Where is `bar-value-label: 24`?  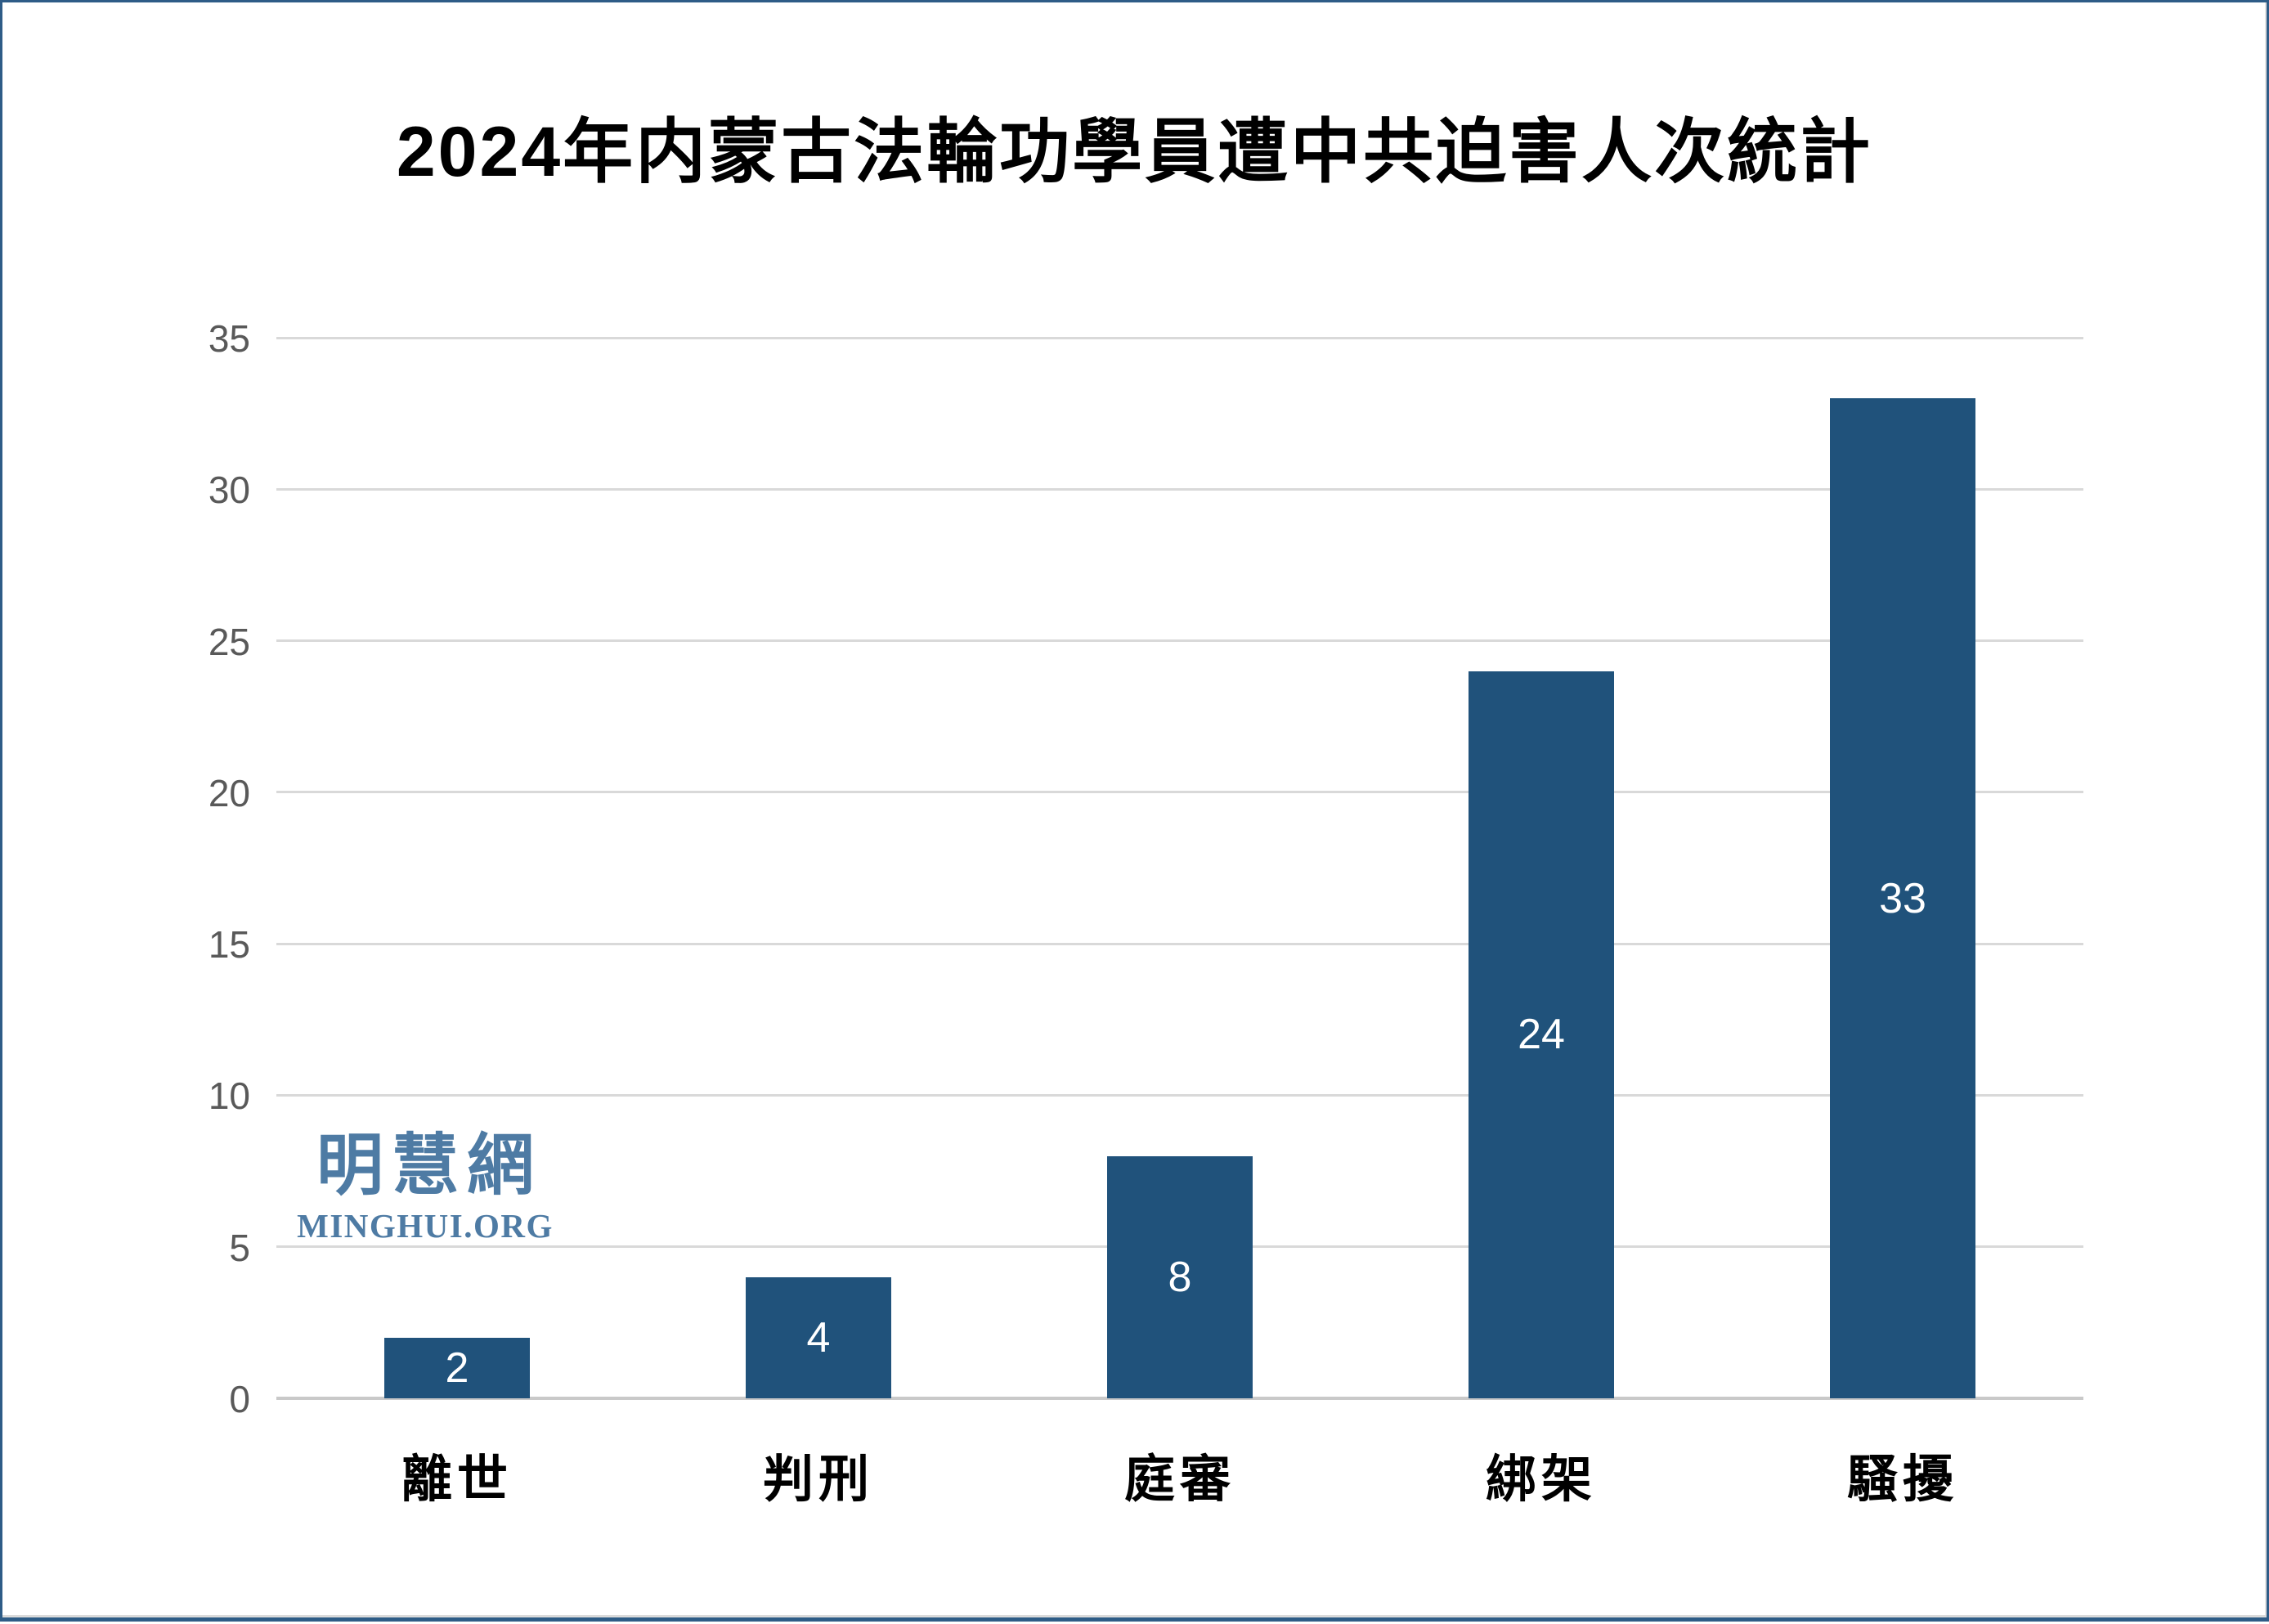
bar-value-label: 24 is located at coordinates (1541, 1035).